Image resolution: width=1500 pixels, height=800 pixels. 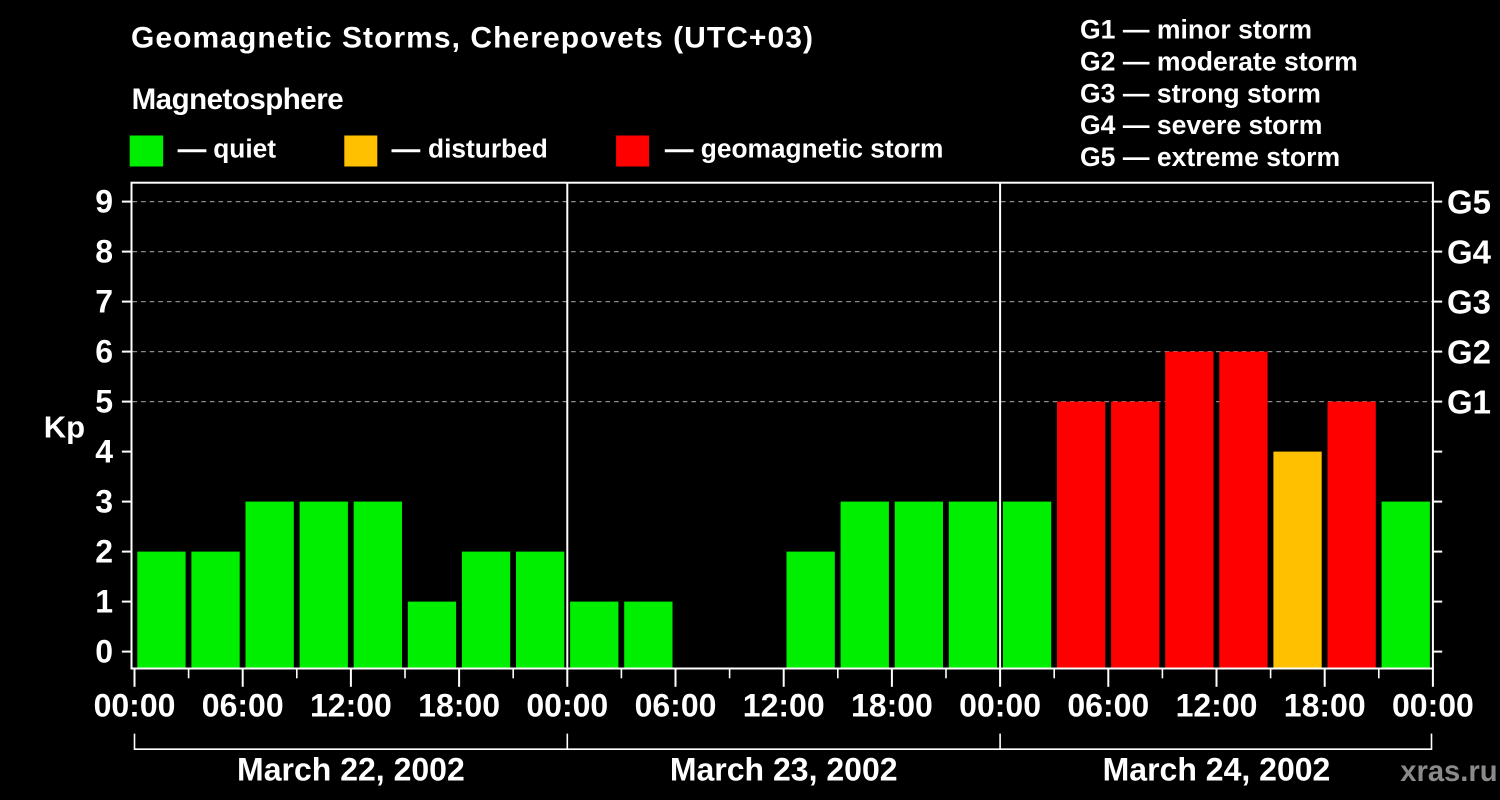 I want to click on svg-text: geomagnetic storm, so click(x=822, y=148).